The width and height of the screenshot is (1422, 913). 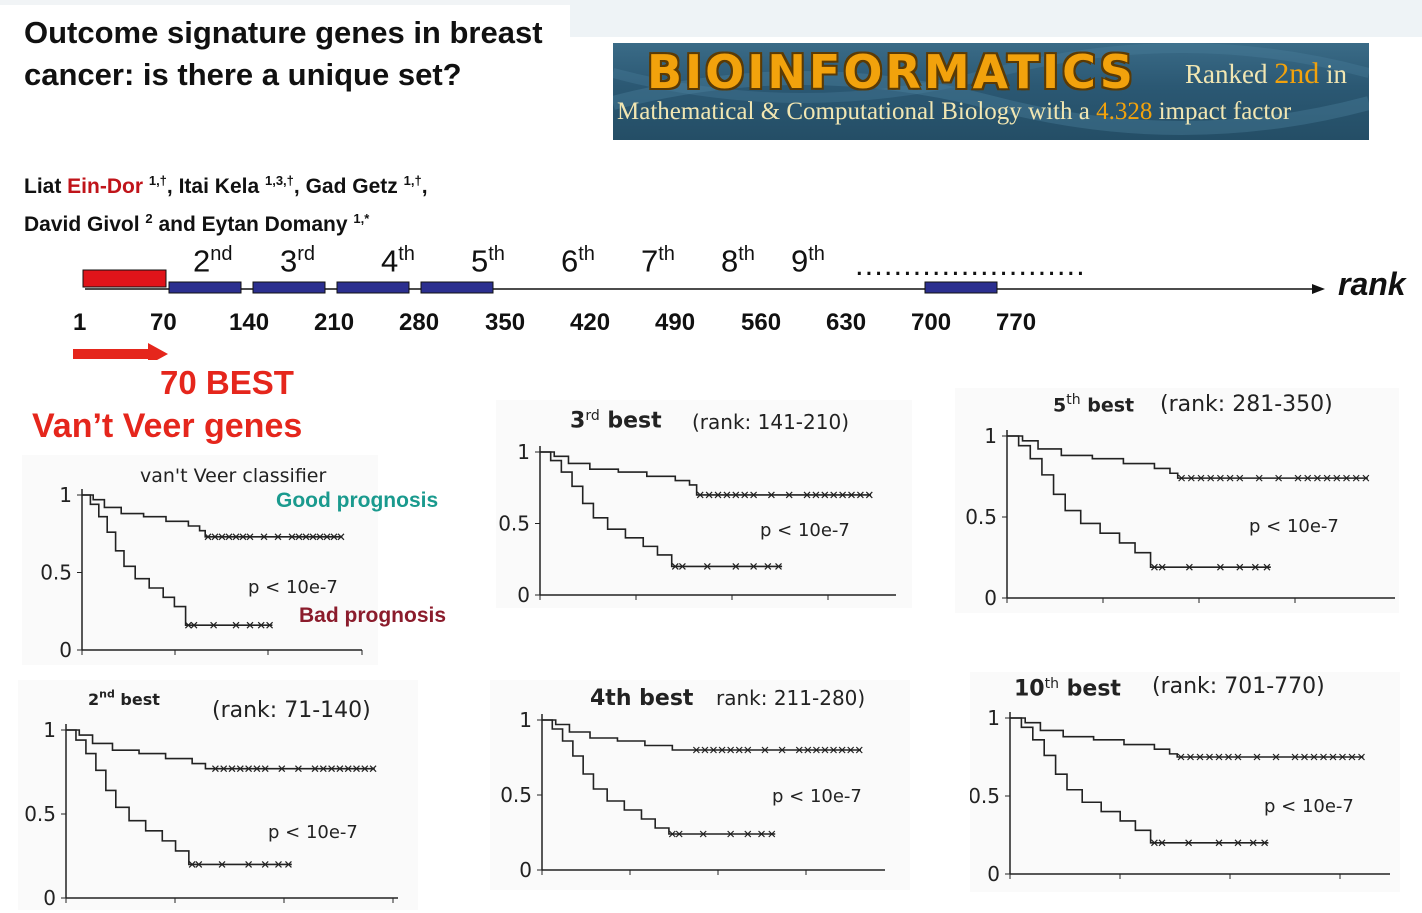 I want to click on km-panel-2nd: 1 0.5 0 p < 10e-7 2nd best (rank: 71-140), so click(x=218, y=795).